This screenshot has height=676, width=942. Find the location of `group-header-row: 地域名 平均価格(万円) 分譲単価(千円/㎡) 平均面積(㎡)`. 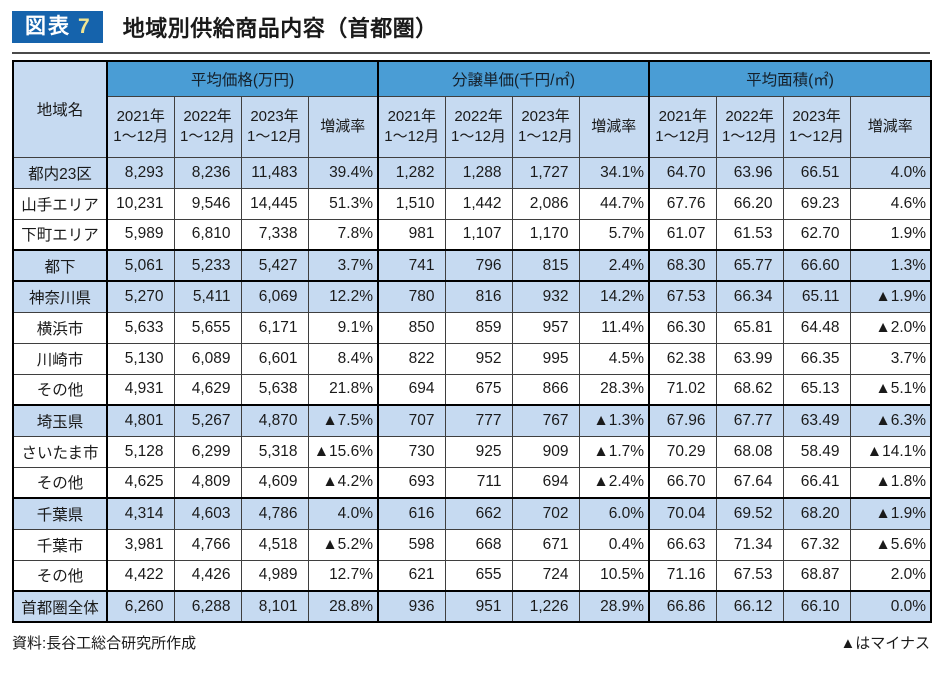

group-header-row: 地域名 平均価格(万円) 分譲単価(千円/㎡) 平均面積(㎡) is located at coordinates (472, 109).